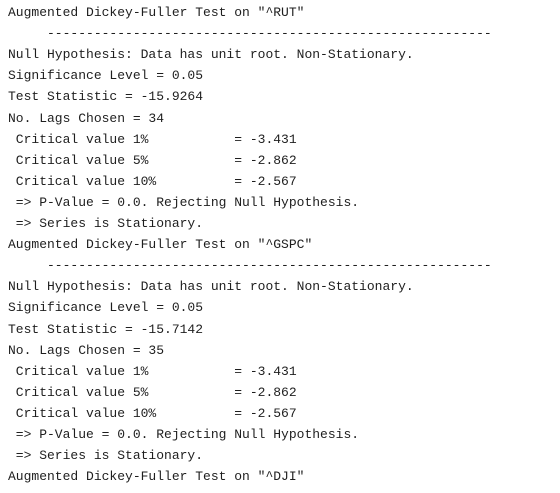 This screenshot has height=493, width=560. I want to click on console-line: No. Lags Chosen = 34, so click(86, 118).